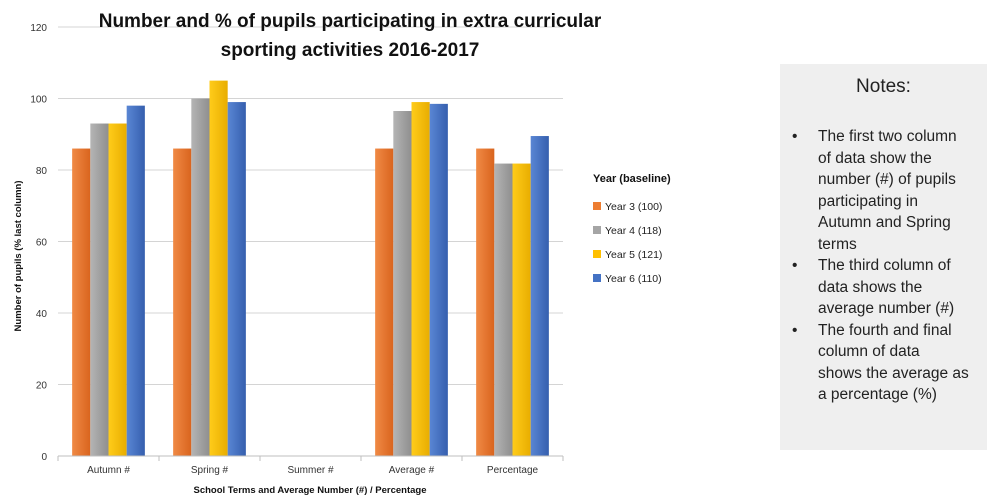  I want to click on y-tick-label: 120, so click(38, 28).